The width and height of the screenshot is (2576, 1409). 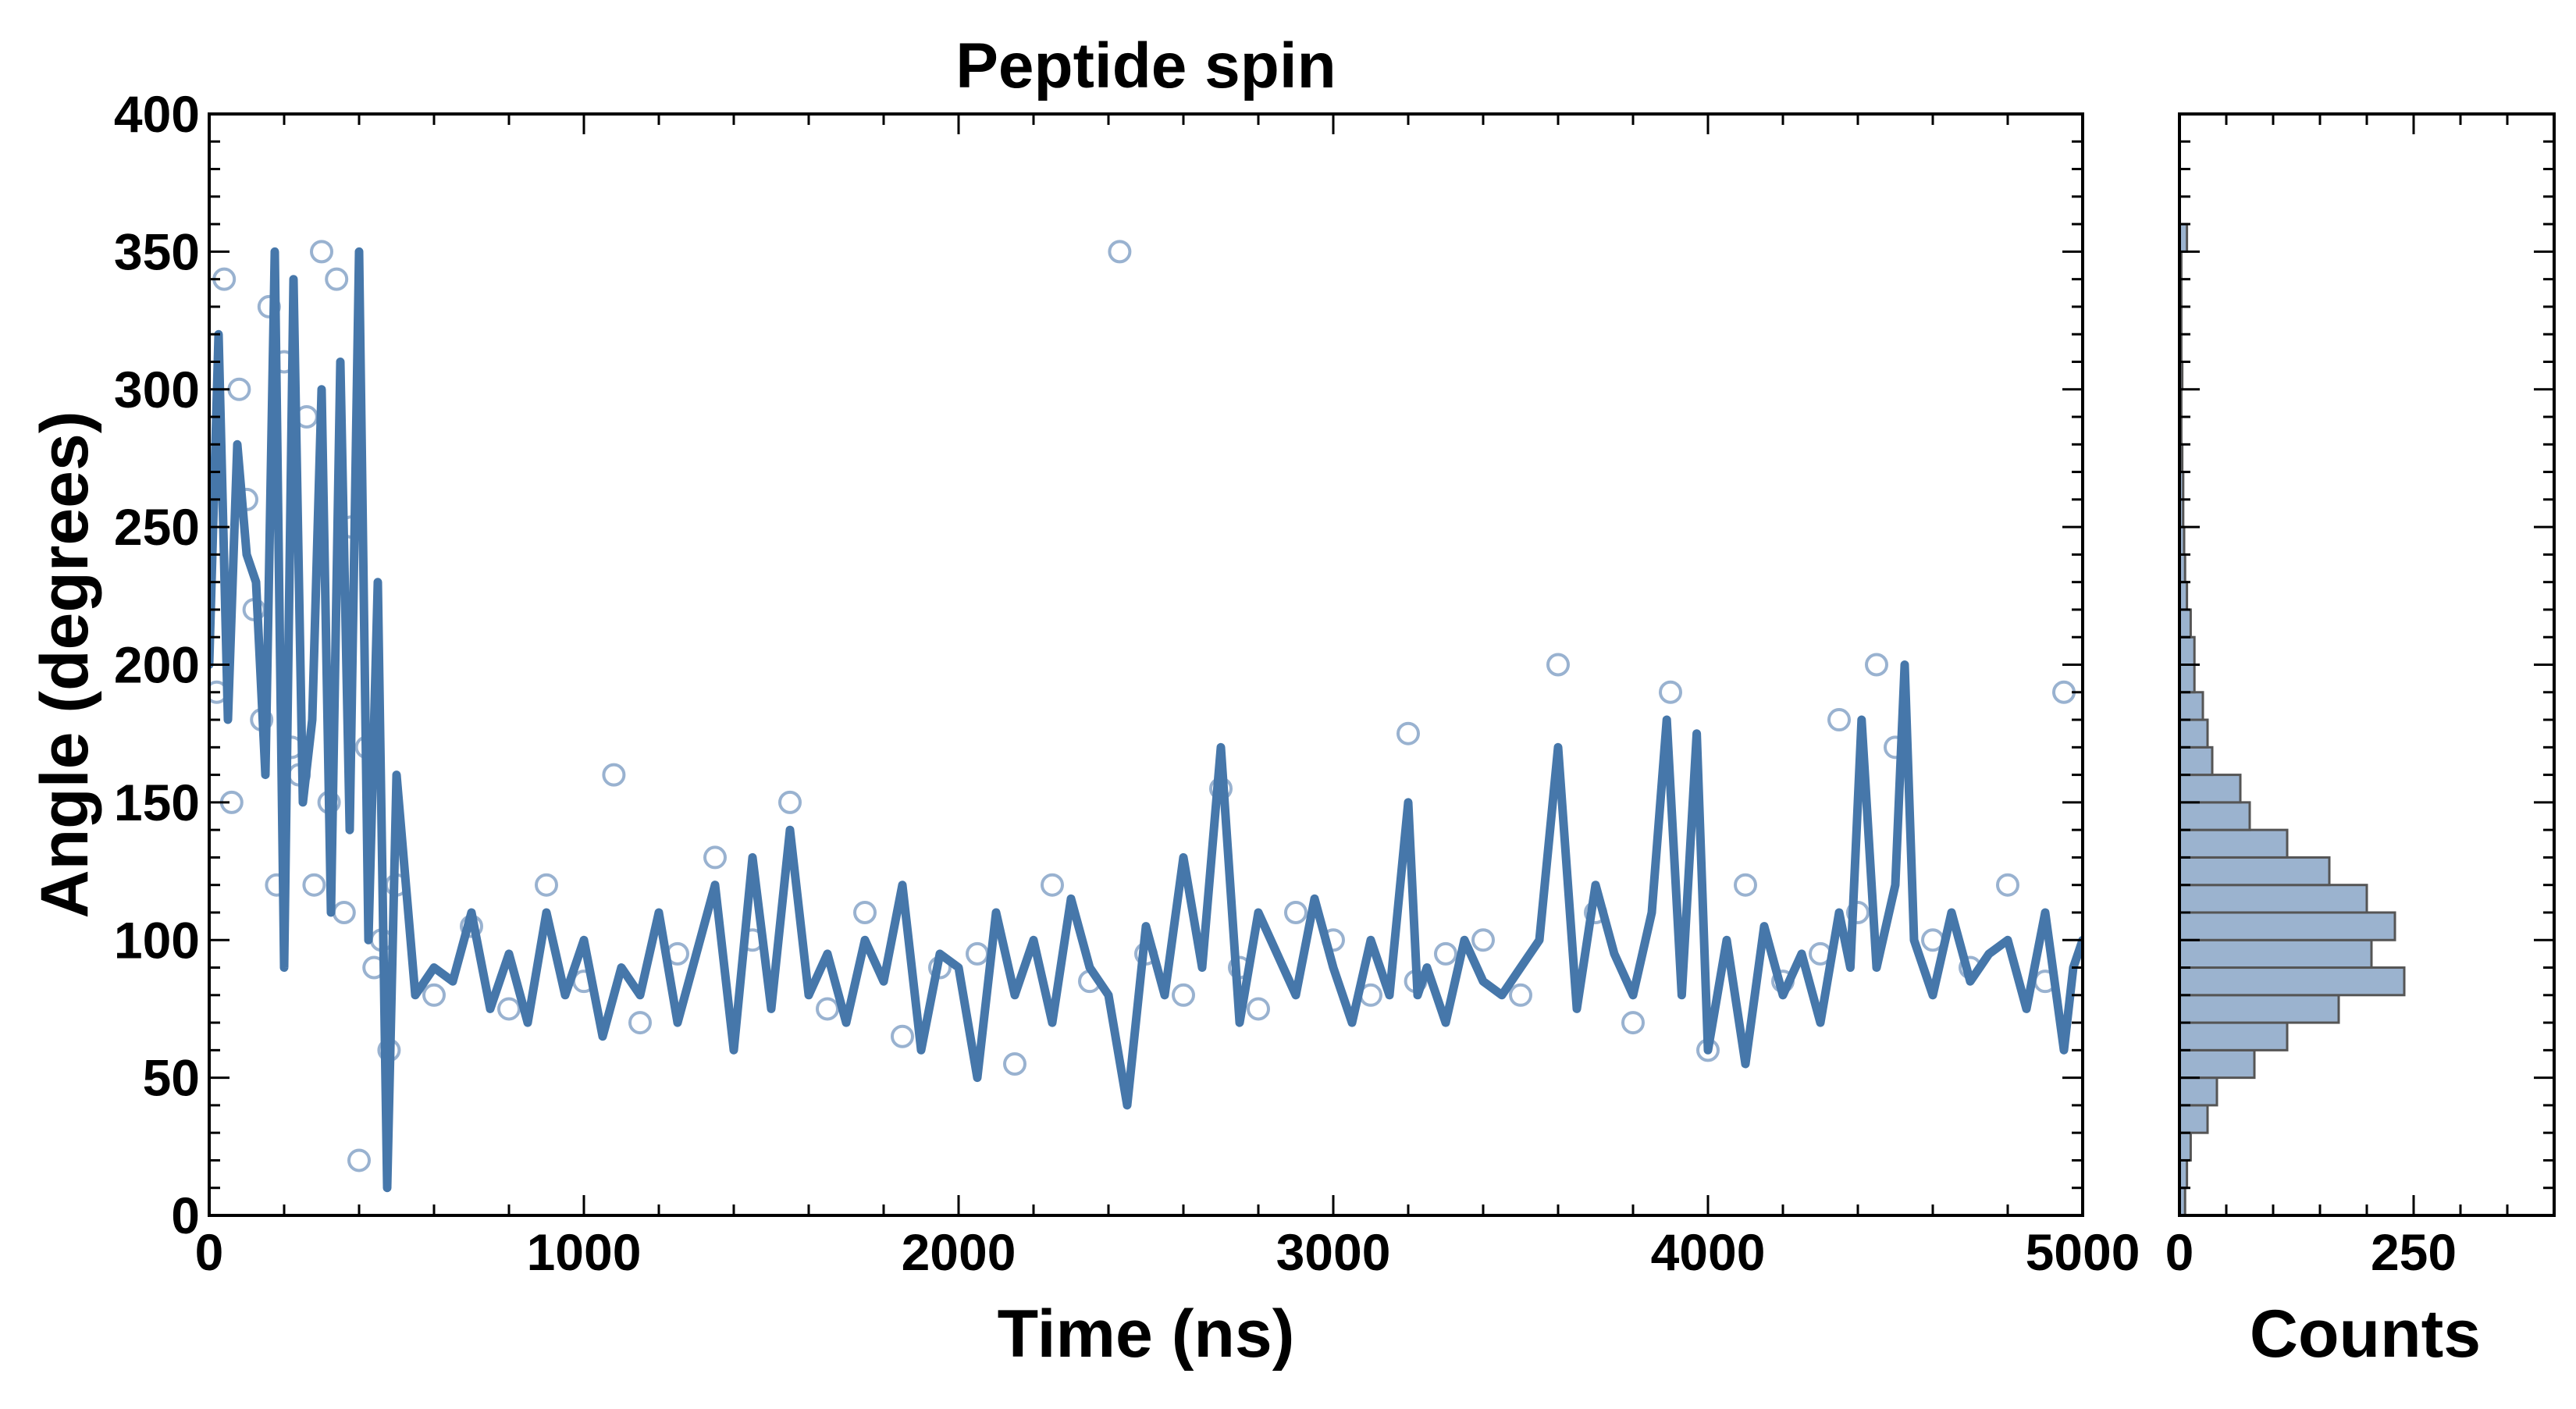 I want to click on y-tick-label: 150, so click(x=157, y=802).